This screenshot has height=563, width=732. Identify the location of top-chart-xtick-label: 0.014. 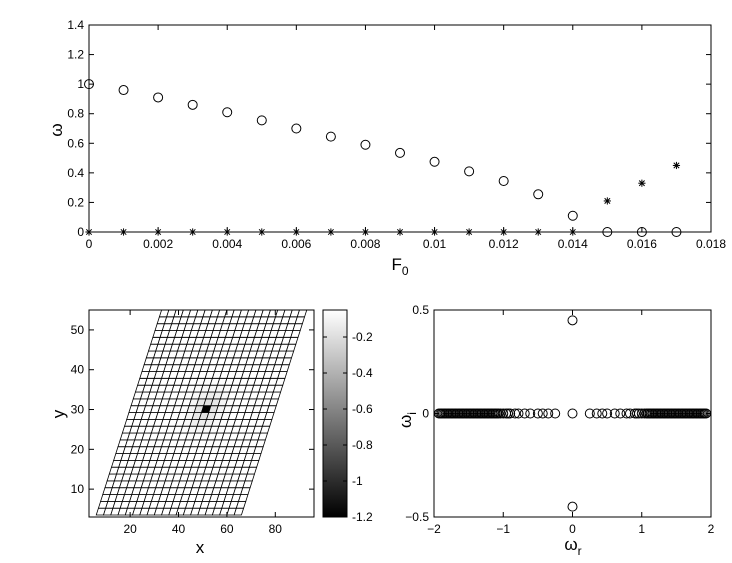
(573, 244).